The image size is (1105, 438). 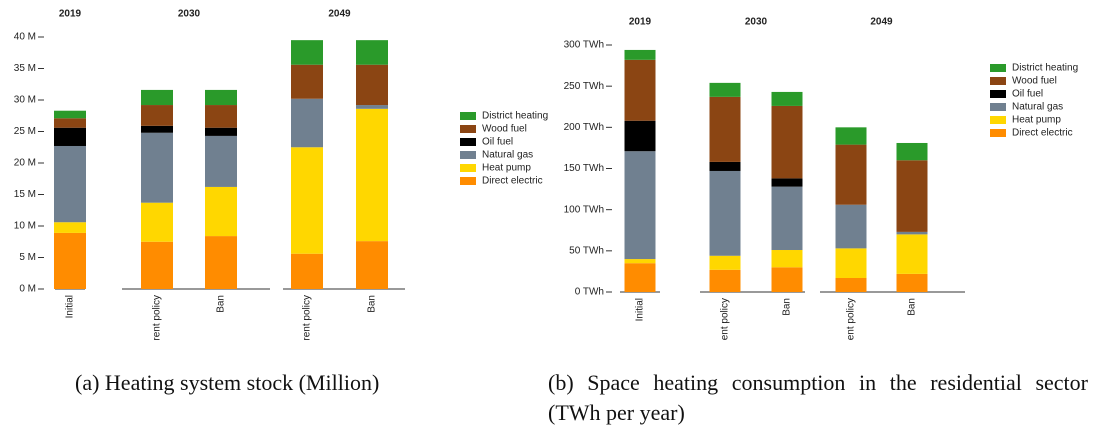 I want to click on y-tick-label: 35 M, so click(x=25, y=68).